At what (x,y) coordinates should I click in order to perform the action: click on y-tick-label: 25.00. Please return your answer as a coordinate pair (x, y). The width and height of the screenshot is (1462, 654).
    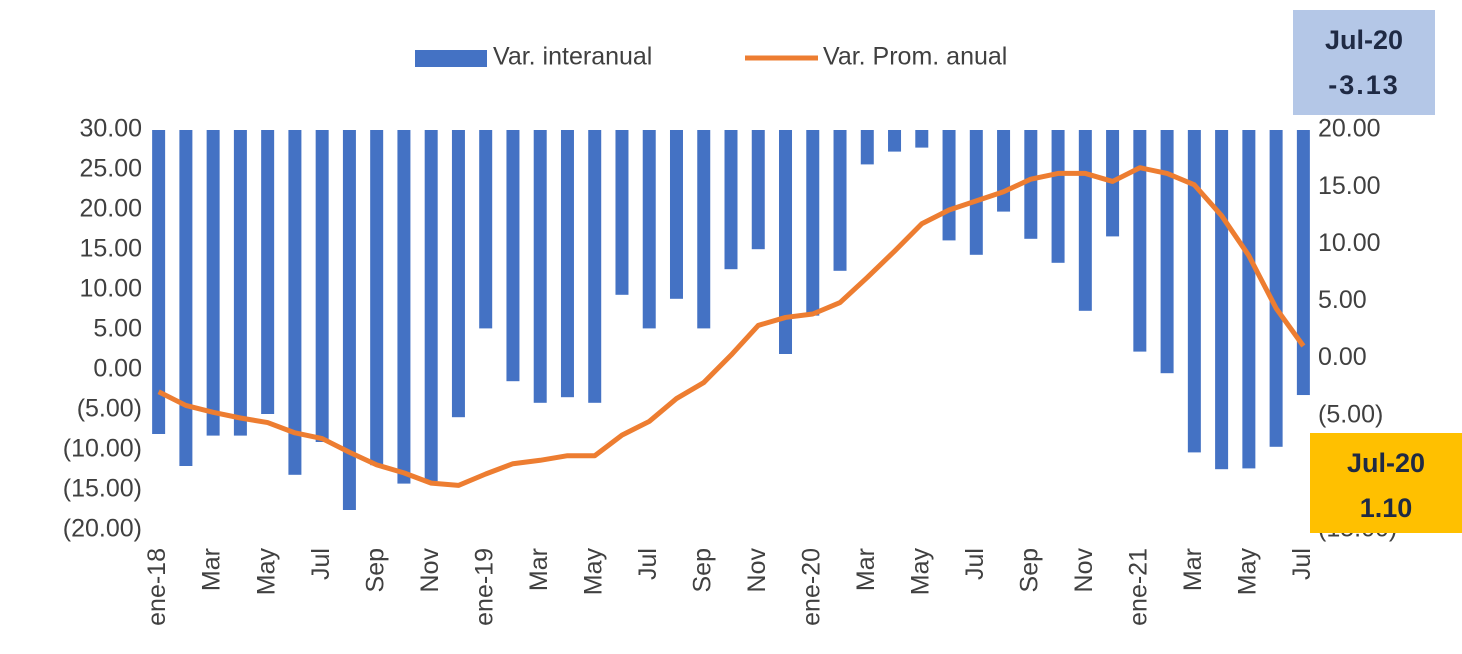
    Looking at the image, I should click on (110, 169).